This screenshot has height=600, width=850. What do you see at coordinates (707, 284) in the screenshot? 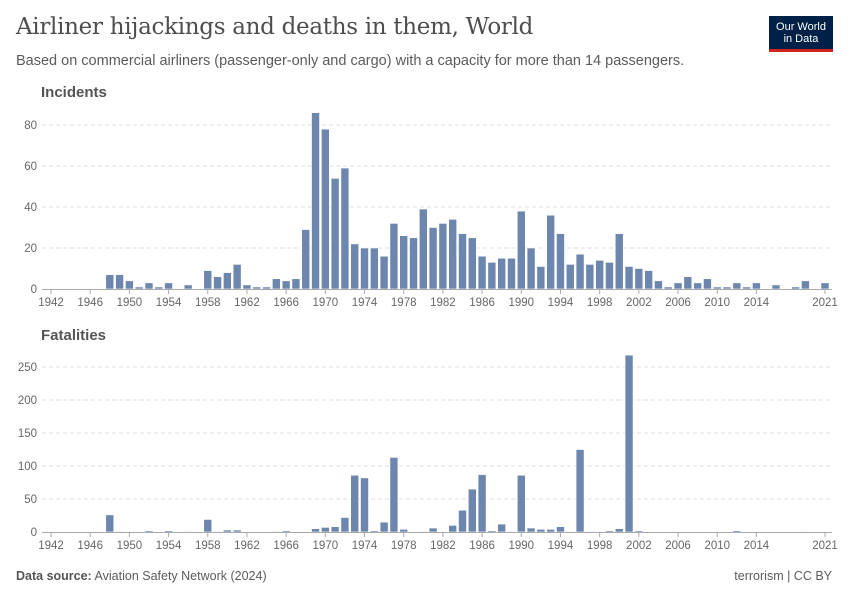
I see `bar-2009` at bounding box center [707, 284].